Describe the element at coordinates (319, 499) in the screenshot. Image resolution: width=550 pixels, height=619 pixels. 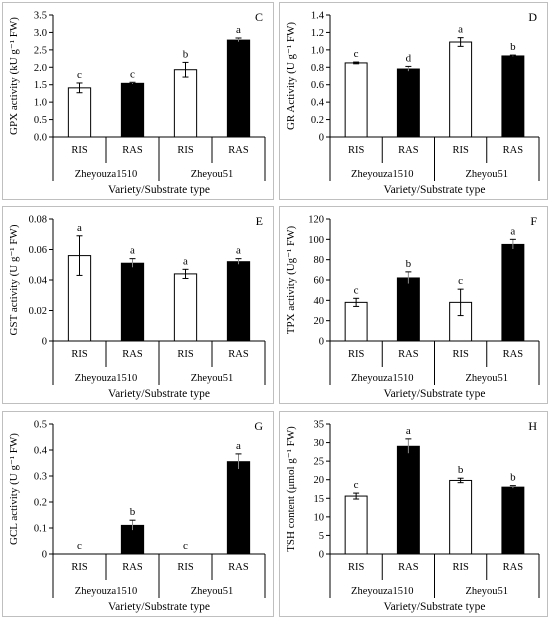
I see `y-tick-label: 15` at that location.